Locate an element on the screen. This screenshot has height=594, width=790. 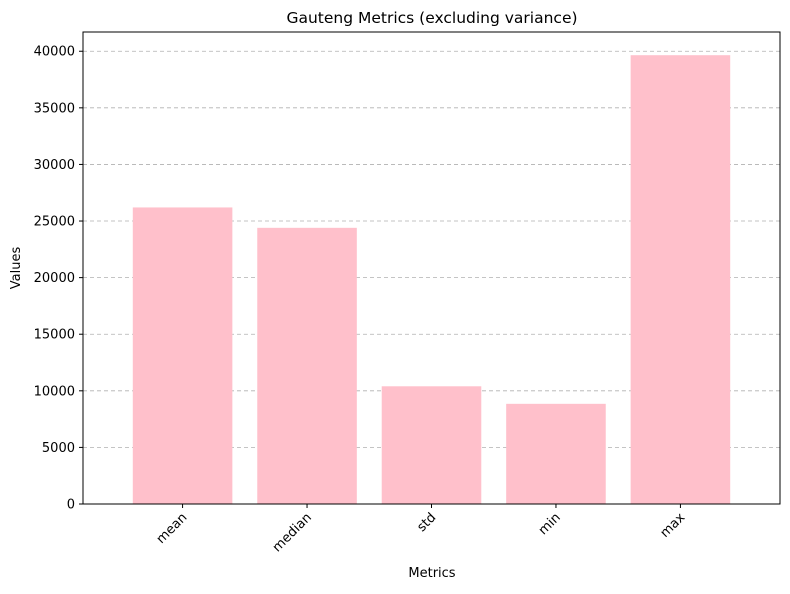
y-tick-label-7: 35000 is located at coordinates (54, 108).